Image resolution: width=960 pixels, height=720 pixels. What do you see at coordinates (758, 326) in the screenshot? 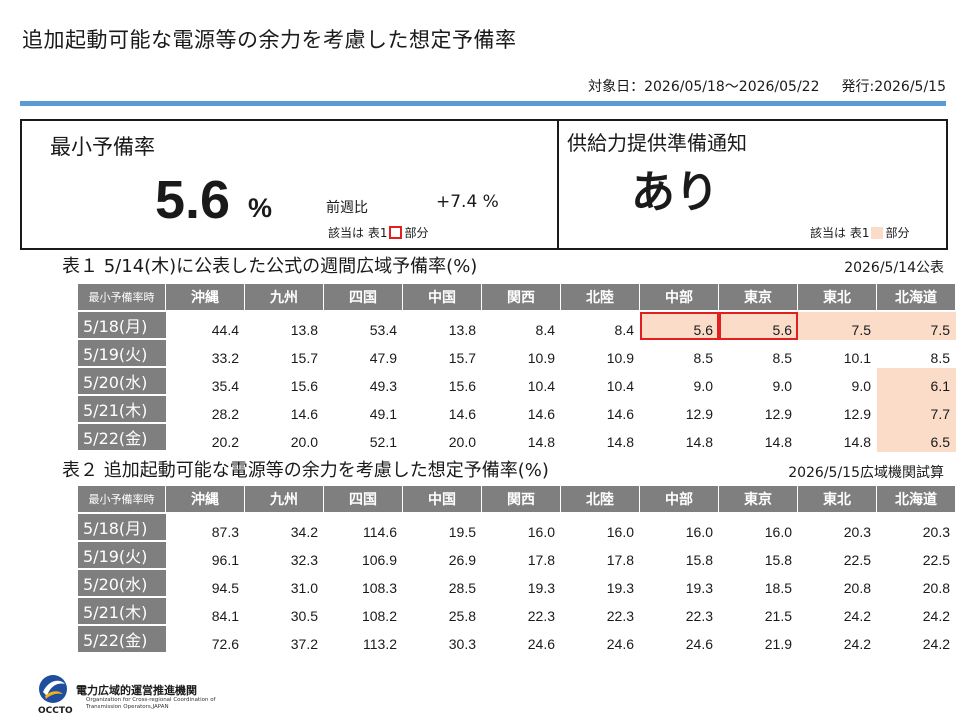
I see `table-cell: 5.6` at bounding box center [758, 326].